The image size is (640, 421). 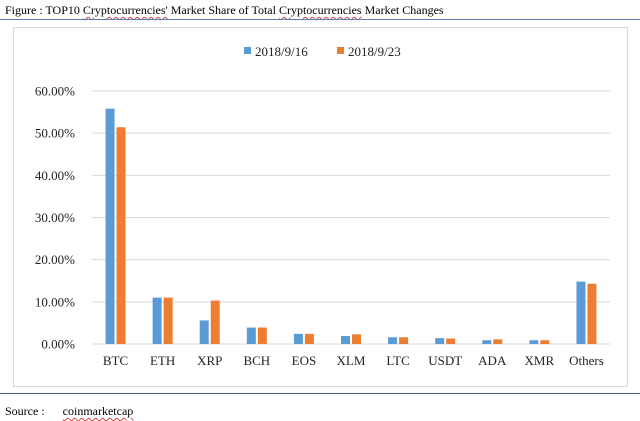 I want to click on x-tick-label: EOS, so click(x=304, y=360).